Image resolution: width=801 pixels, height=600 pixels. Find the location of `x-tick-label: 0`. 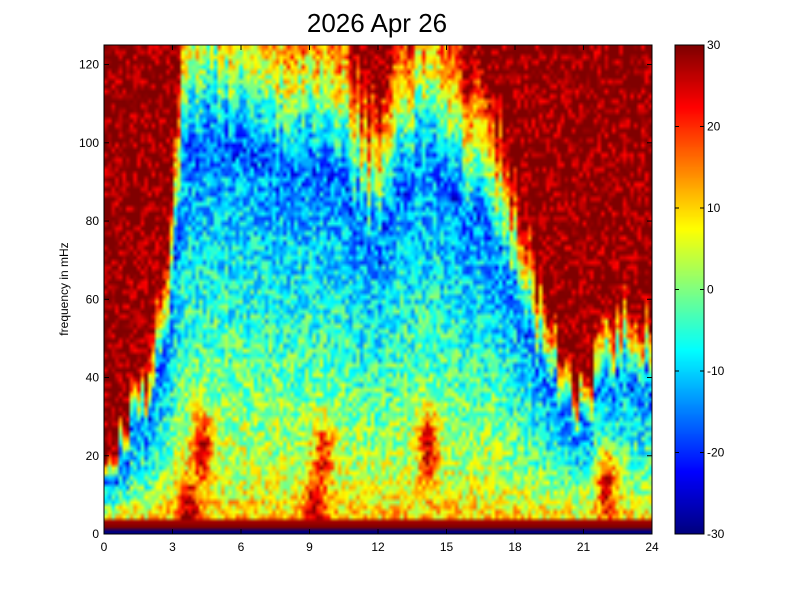

x-tick-label: 0 is located at coordinates (104, 547).